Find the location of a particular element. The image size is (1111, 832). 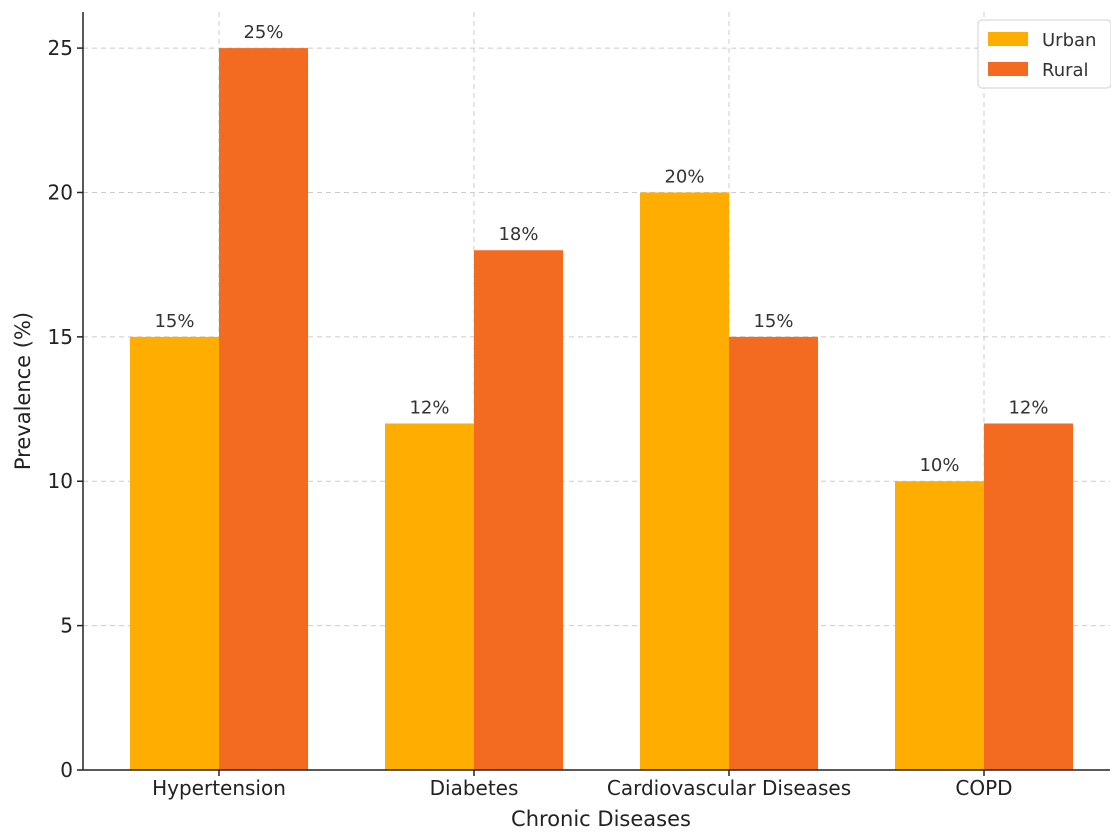

legend-swatch-urban is located at coordinates (1008, 39).